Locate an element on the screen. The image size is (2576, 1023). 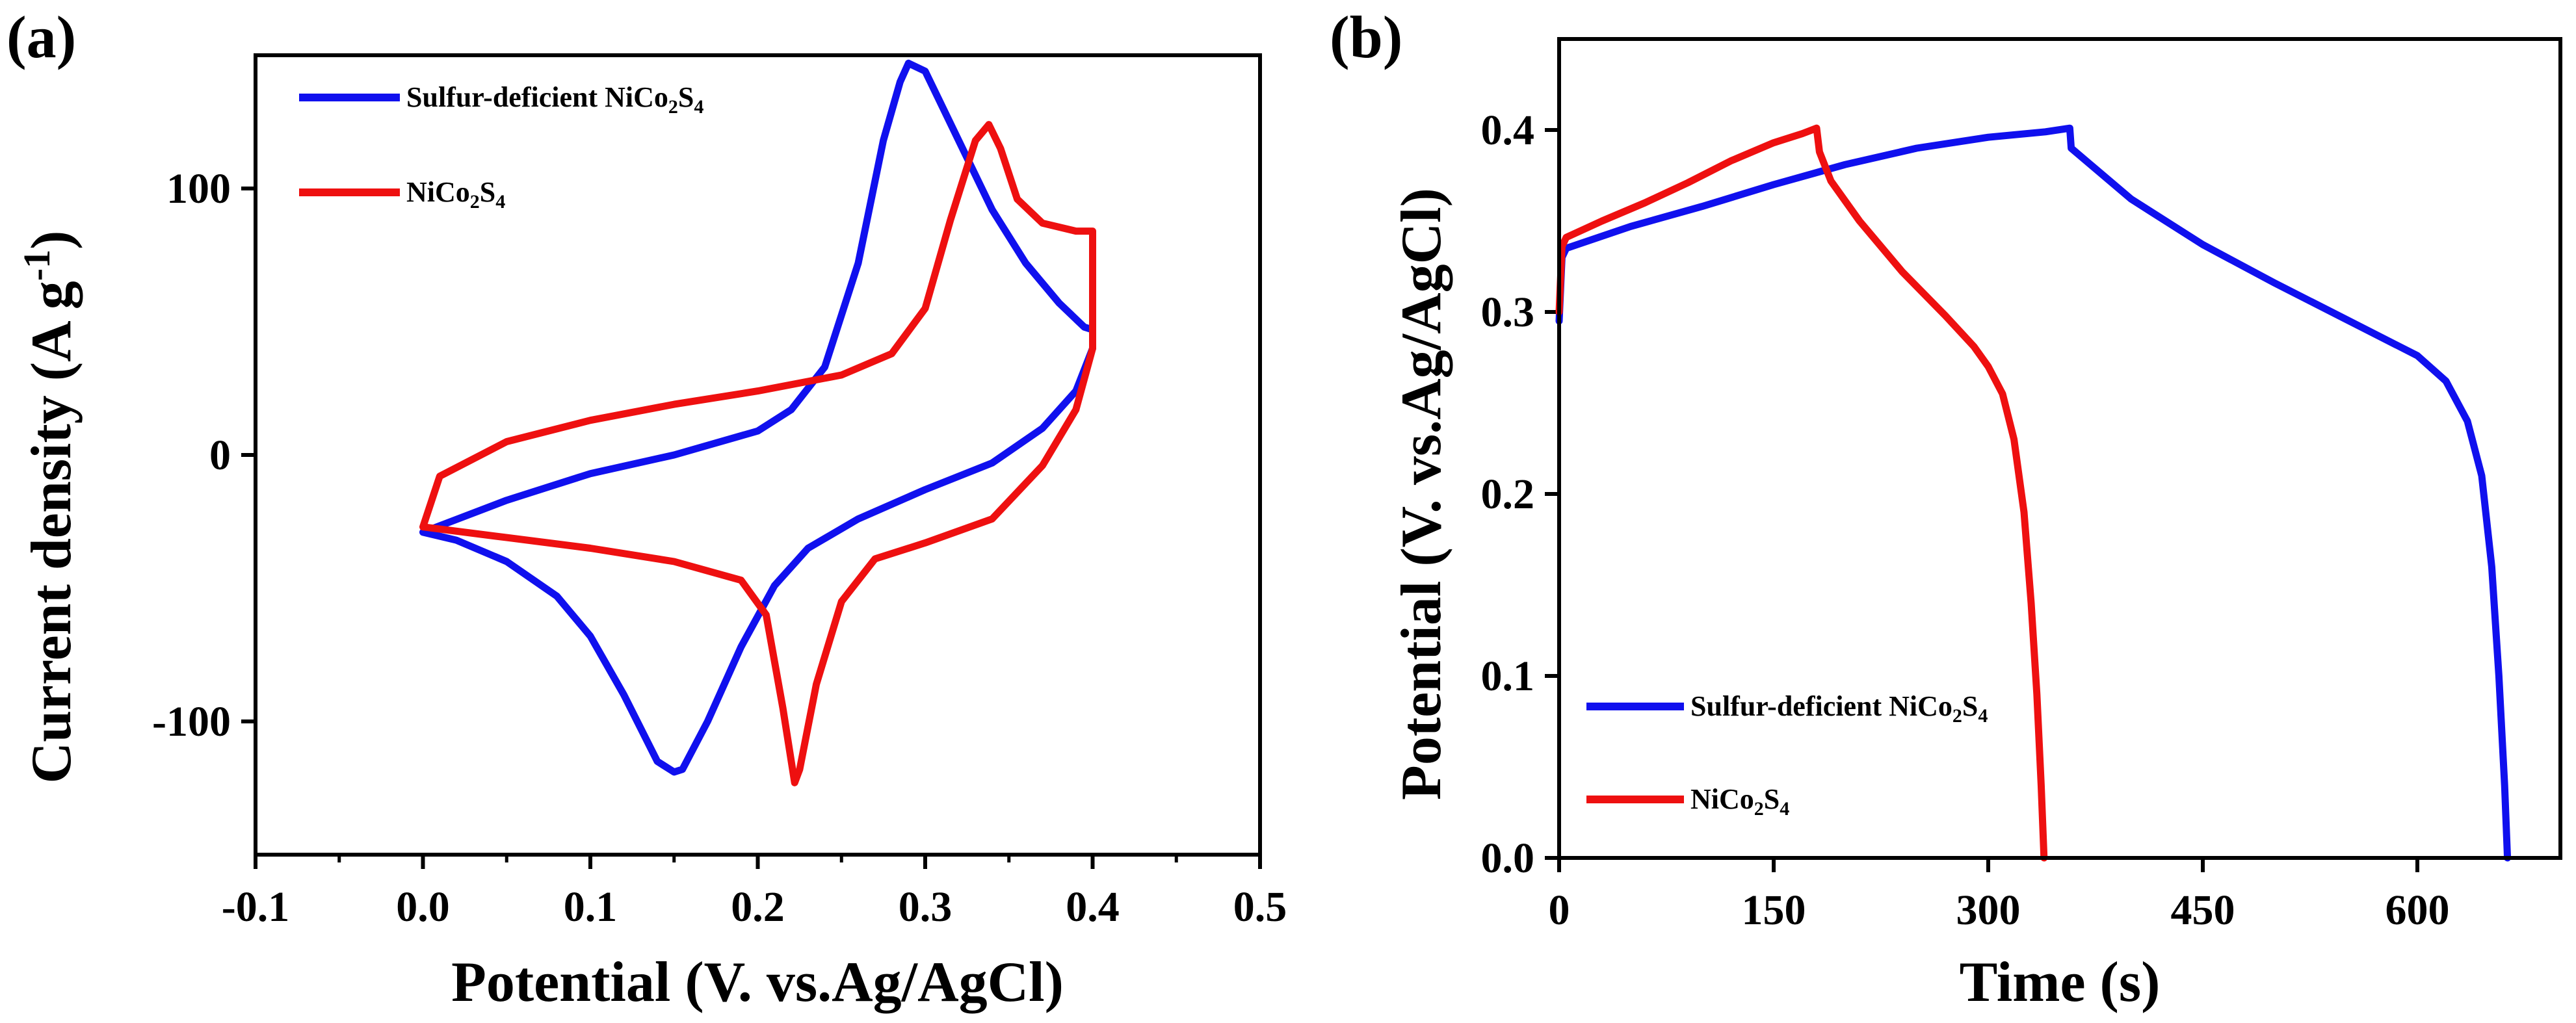
chart-b-y-tick-label: 0.0 is located at coordinates (1508, 858).